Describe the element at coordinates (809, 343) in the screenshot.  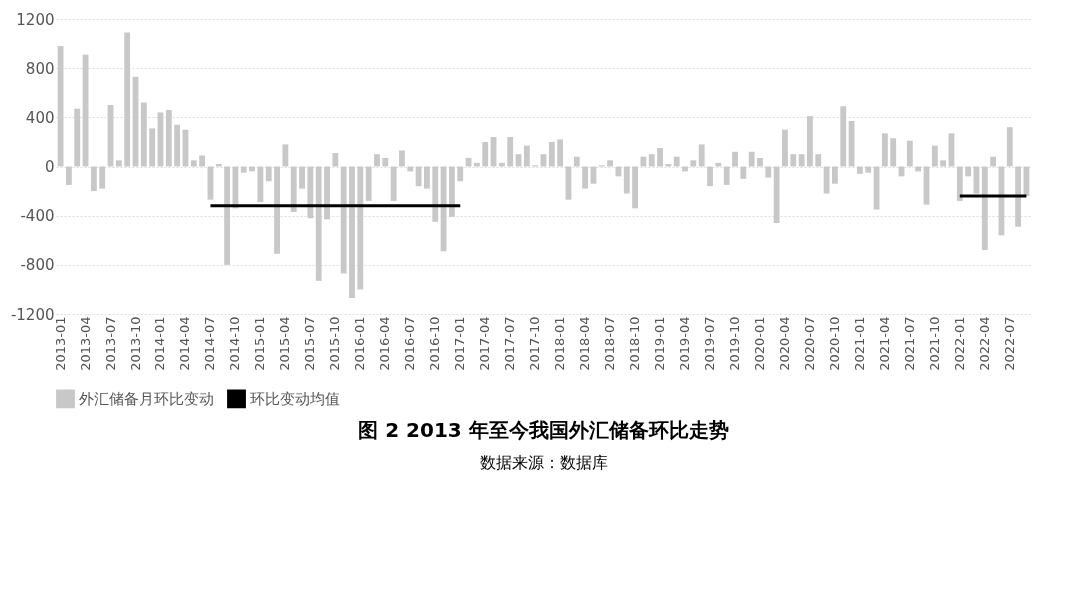
I see `x-tick-label: 2020-07` at that location.